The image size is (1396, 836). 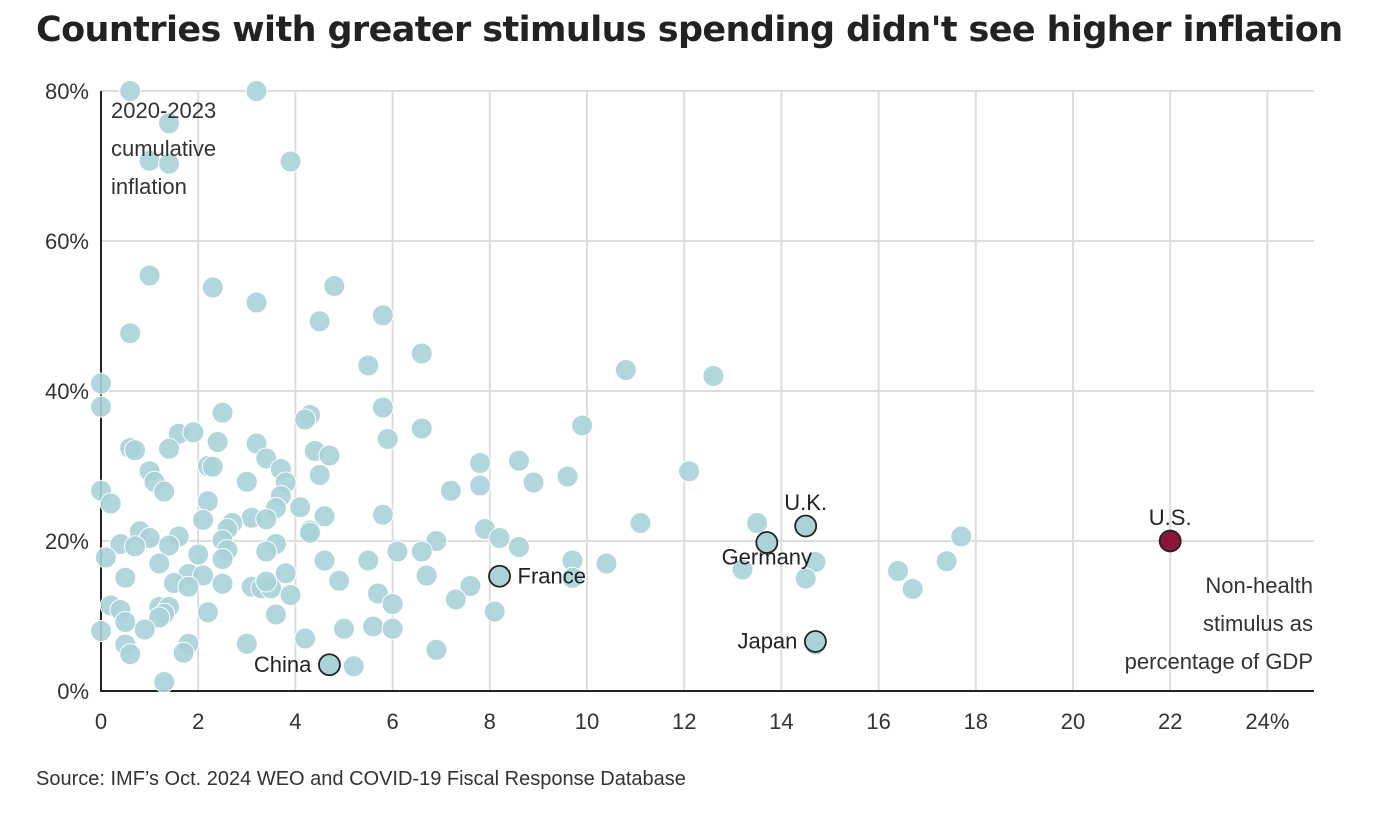 What do you see at coordinates (587, 721) in the screenshot?
I see `x-tick-label: 10` at bounding box center [587, 721].